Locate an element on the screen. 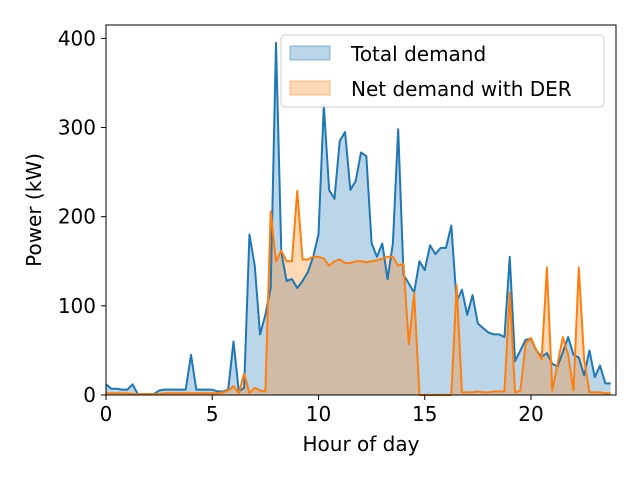 This screenshot has width=640, height=480. legend-swatch-net-demand is located at coordinates (310, 88).